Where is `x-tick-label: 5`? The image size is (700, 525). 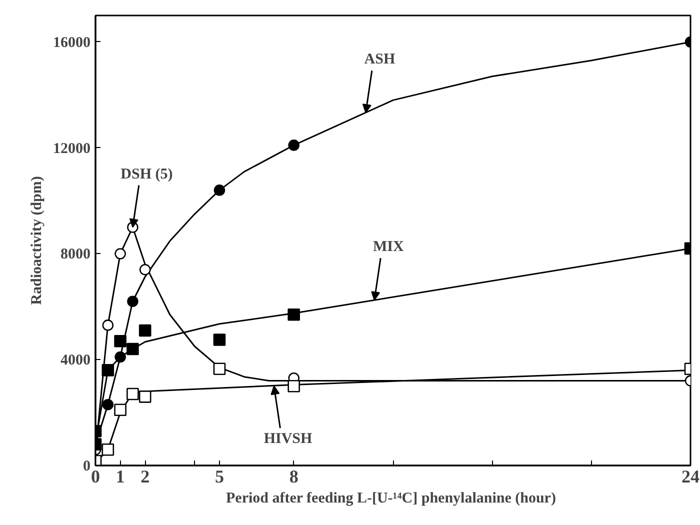 x-tick-label: 5 is located at coordinates (219, 476).